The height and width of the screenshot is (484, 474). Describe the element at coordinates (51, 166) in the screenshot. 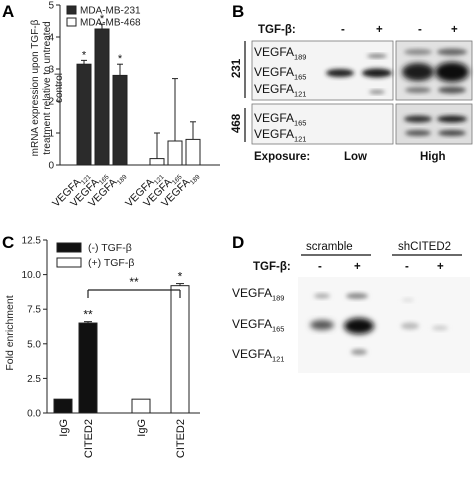

I see `y-tick-label: 0` at that location.